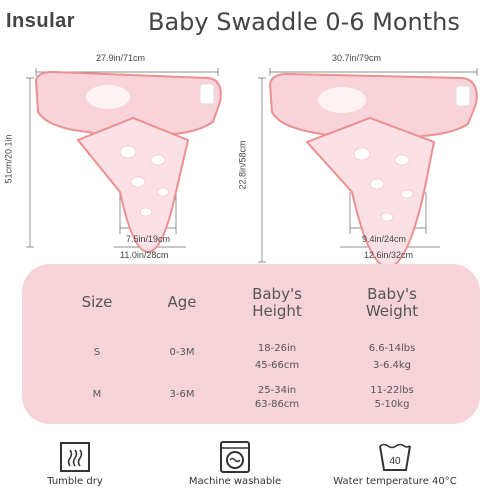 This screenshot has width=500, height=500. I want to click on water-temperature-icon: 40, so click(395, 457).